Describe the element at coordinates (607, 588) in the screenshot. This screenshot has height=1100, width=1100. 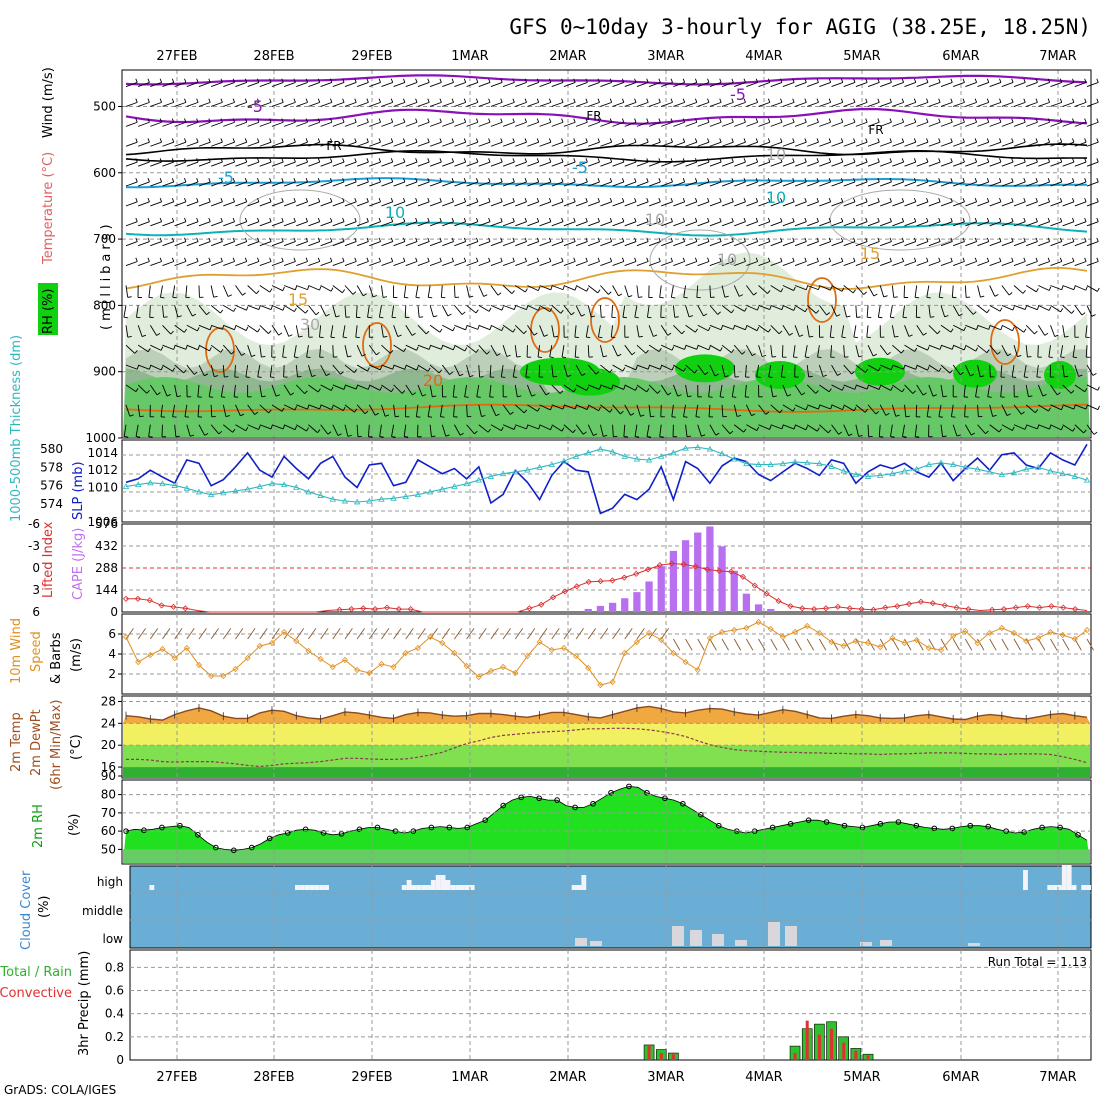
I see `lifted-index-line` at that location.